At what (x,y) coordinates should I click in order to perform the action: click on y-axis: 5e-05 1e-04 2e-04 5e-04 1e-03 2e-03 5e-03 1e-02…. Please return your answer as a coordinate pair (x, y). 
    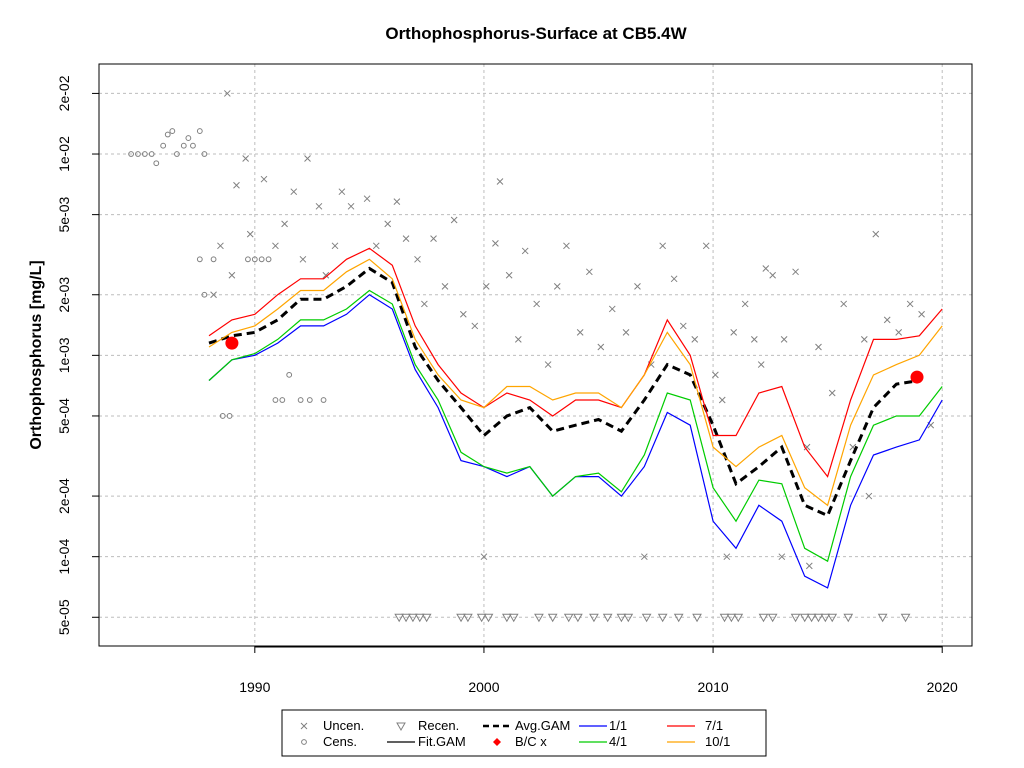
    Looking at the image, I should click on (77, 355).